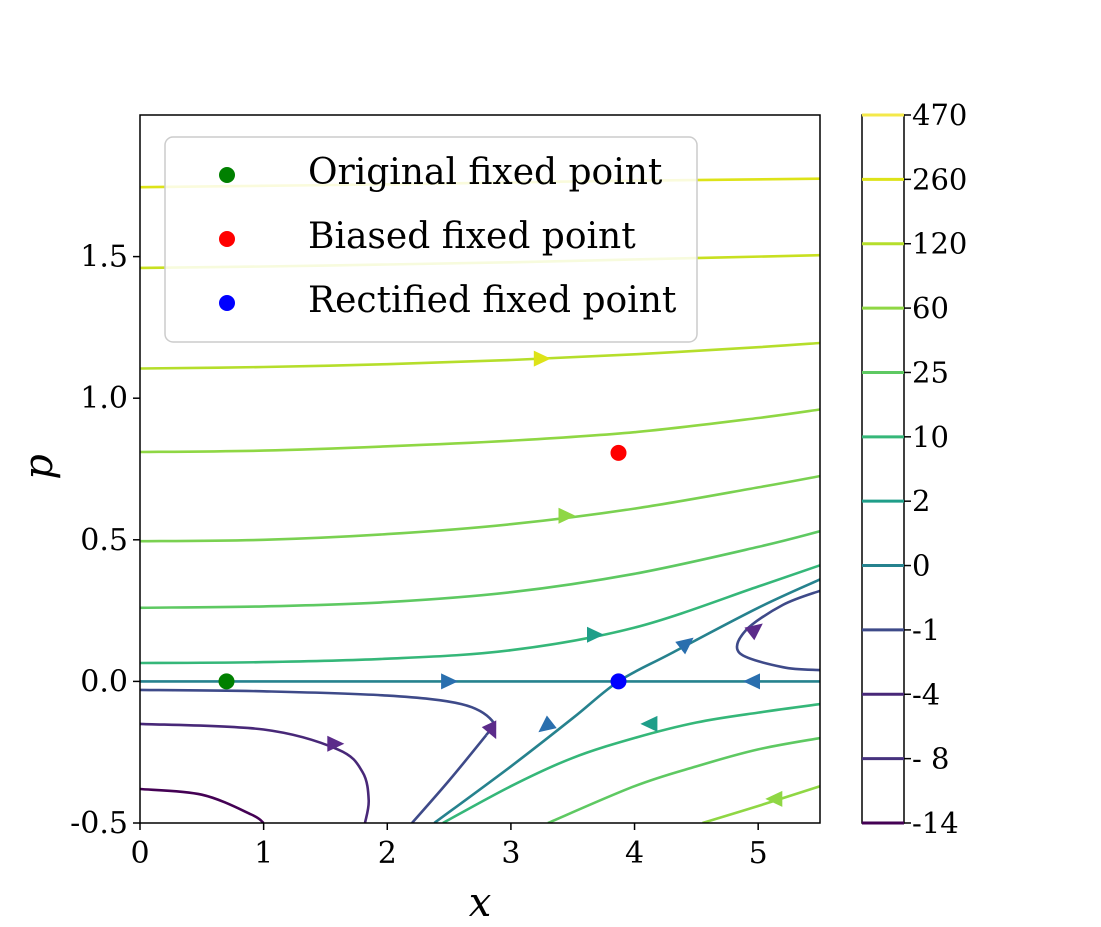 The width and height of the screenshot is (1101, 927). Describe the element at coordinates (926, 694) in the screenshot. I see `colorbar-label: -4` at that location.